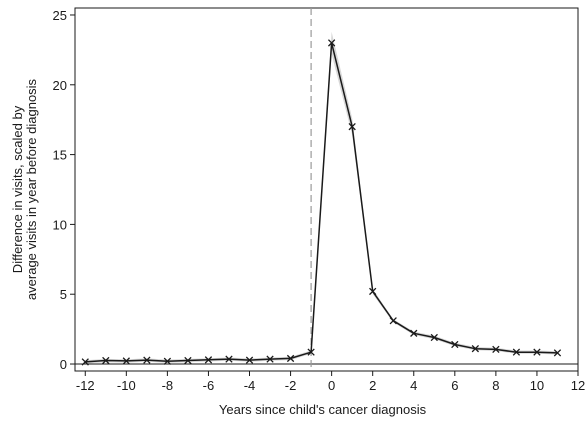 Image resolution: width=586 pixels, height=423 pixels. Describe the element at coordinates (537, 385) in the screenshot. I see `x-tick-label: 10` at that location.